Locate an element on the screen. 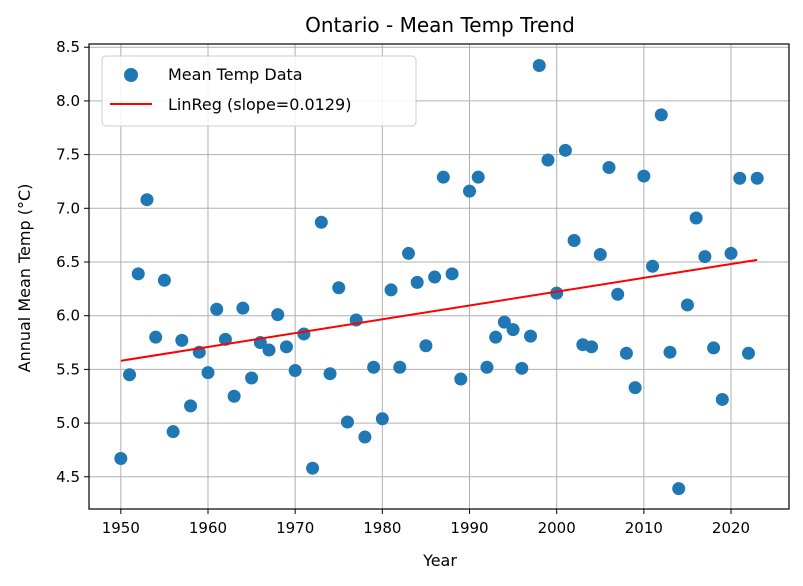 This screenshot has width=803, height=586. regression-line is located at coordinates (439, 310).